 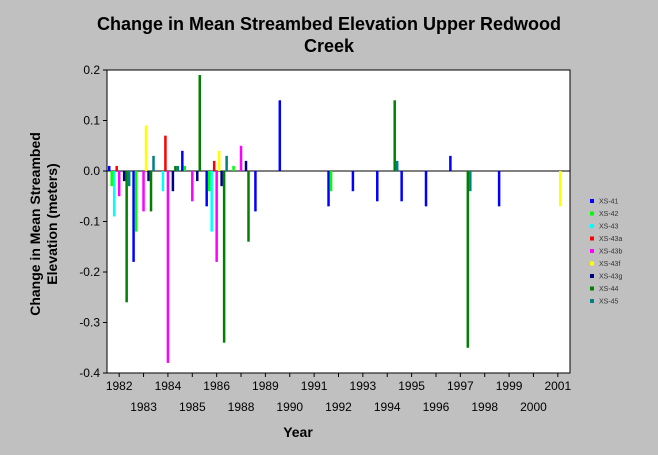 What do you see at coordinates (89, 272) in the screenshot?
I see `y-tick-label: -0.2` at bounding box center [89, 272].